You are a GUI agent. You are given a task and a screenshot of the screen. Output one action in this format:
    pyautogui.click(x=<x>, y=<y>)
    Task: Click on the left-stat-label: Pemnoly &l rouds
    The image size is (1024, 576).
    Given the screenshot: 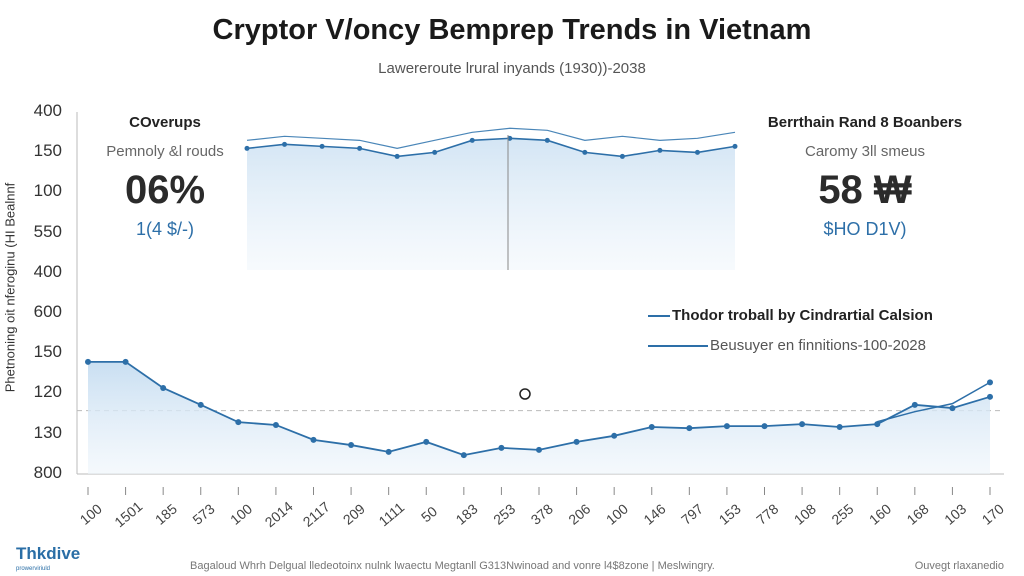 What is the action you would take?
    pyautogui.click(x=165, y=151)
    